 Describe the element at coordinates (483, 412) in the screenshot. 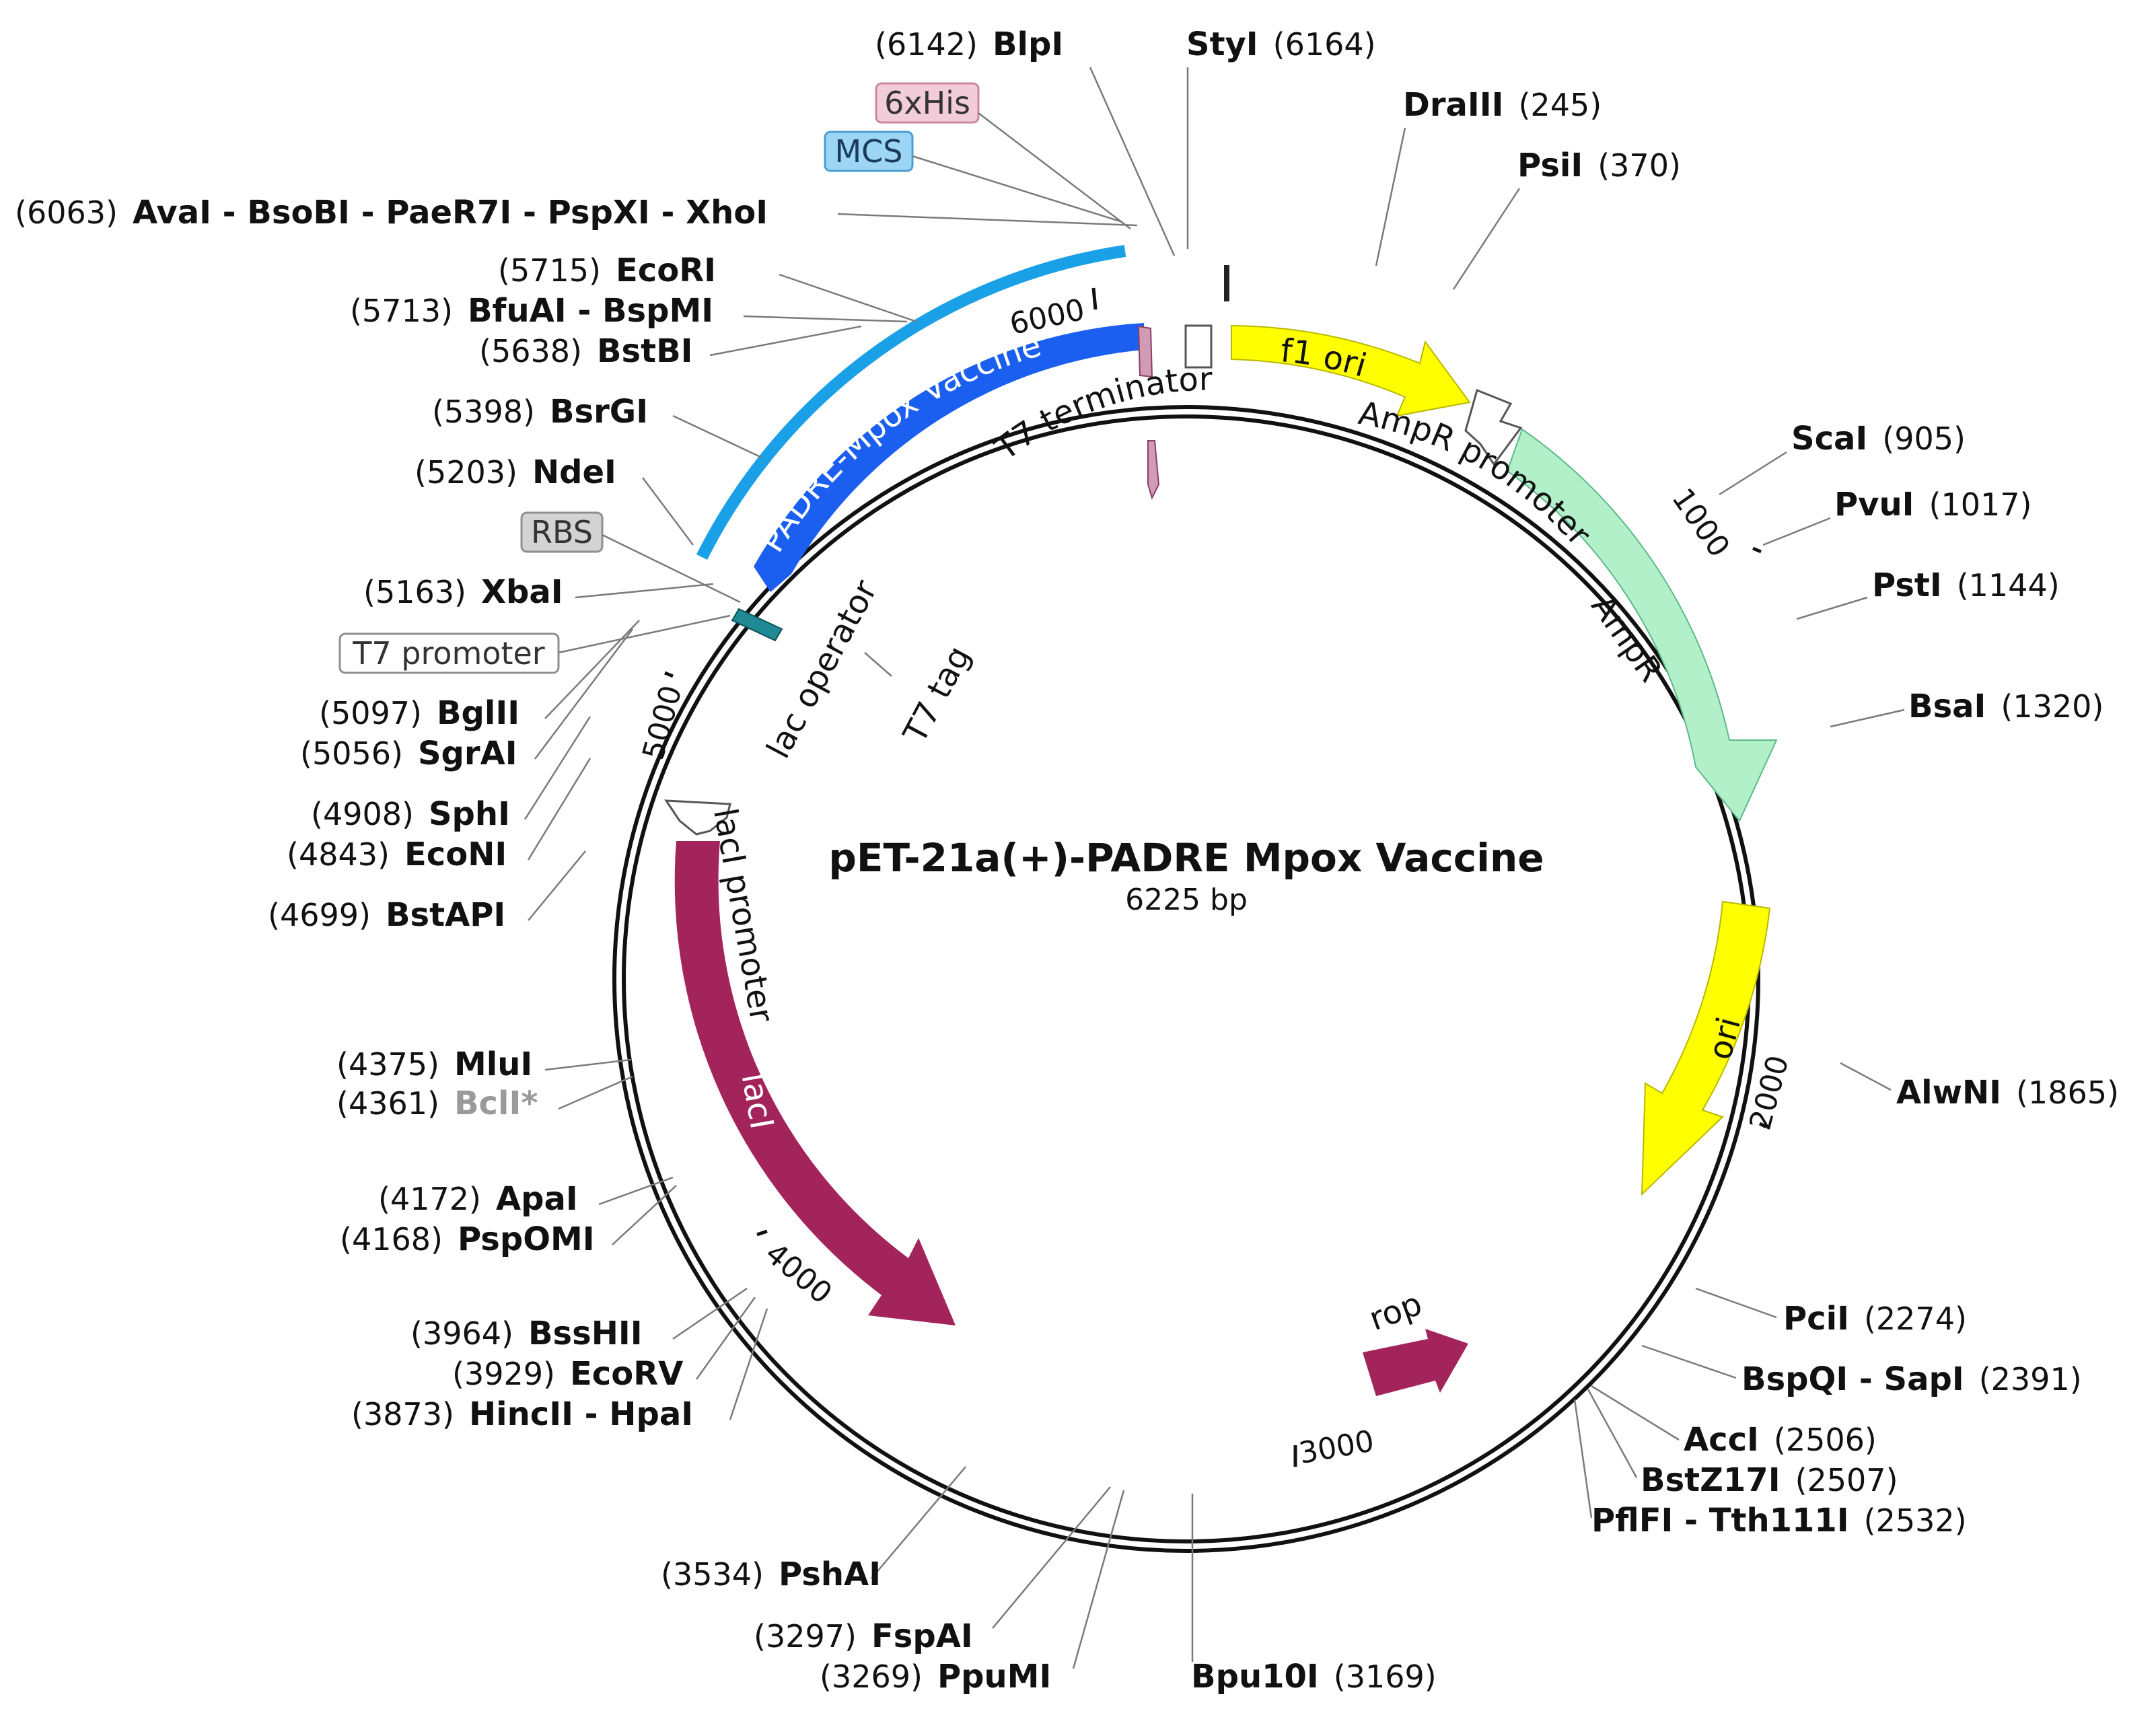

I see `site-position: (5398)` at that location.